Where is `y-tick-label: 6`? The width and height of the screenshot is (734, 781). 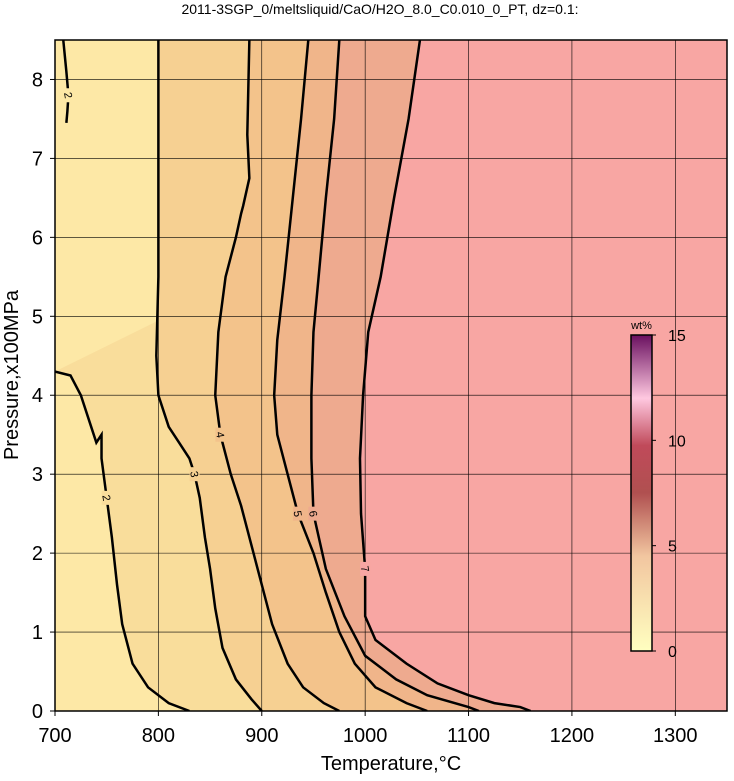
y-tick-label: 6 is located at coordinates (37, 238).